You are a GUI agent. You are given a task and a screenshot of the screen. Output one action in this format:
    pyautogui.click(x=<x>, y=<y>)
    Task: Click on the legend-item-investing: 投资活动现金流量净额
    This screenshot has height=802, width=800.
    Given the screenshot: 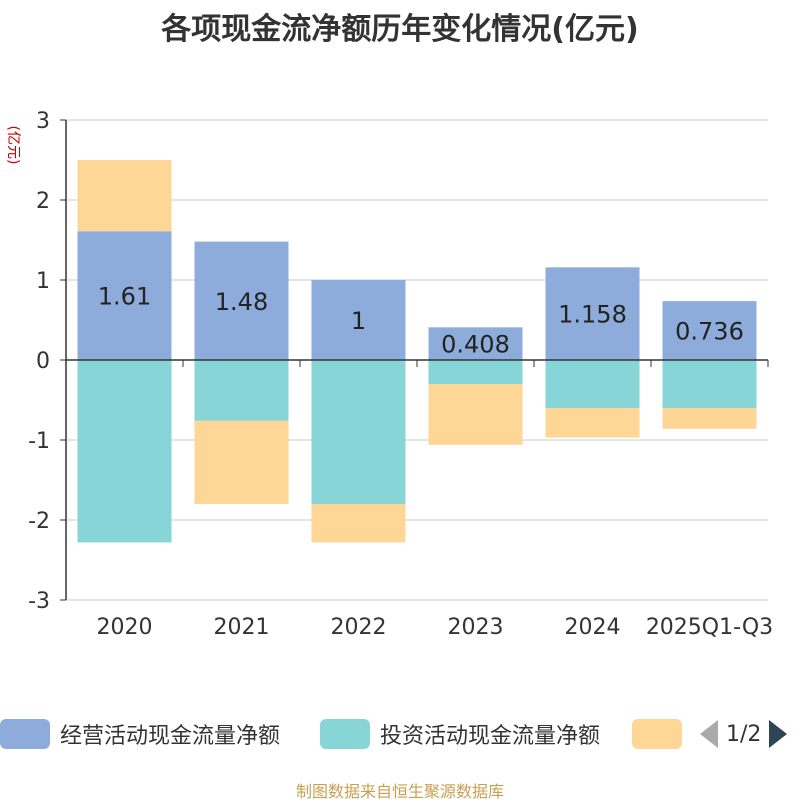 What is the action you would take?
    pyautogui.click(x=460, y=734)
    